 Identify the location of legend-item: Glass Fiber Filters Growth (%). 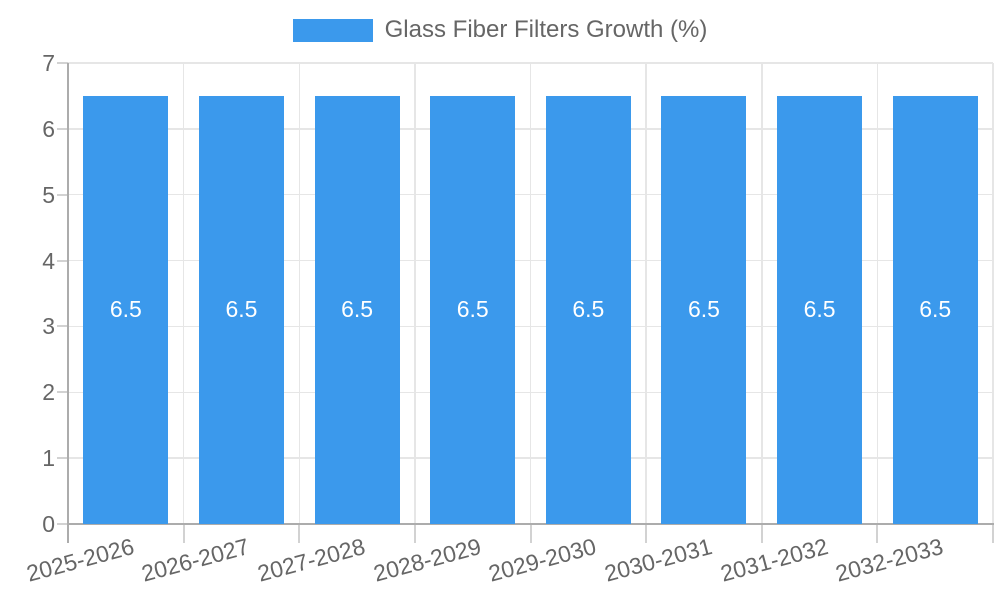
(500, 30).